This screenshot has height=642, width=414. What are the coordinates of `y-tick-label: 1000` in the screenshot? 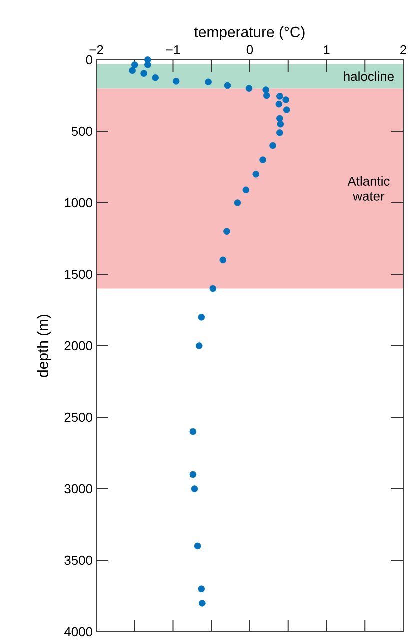 It's located at (78, 203).